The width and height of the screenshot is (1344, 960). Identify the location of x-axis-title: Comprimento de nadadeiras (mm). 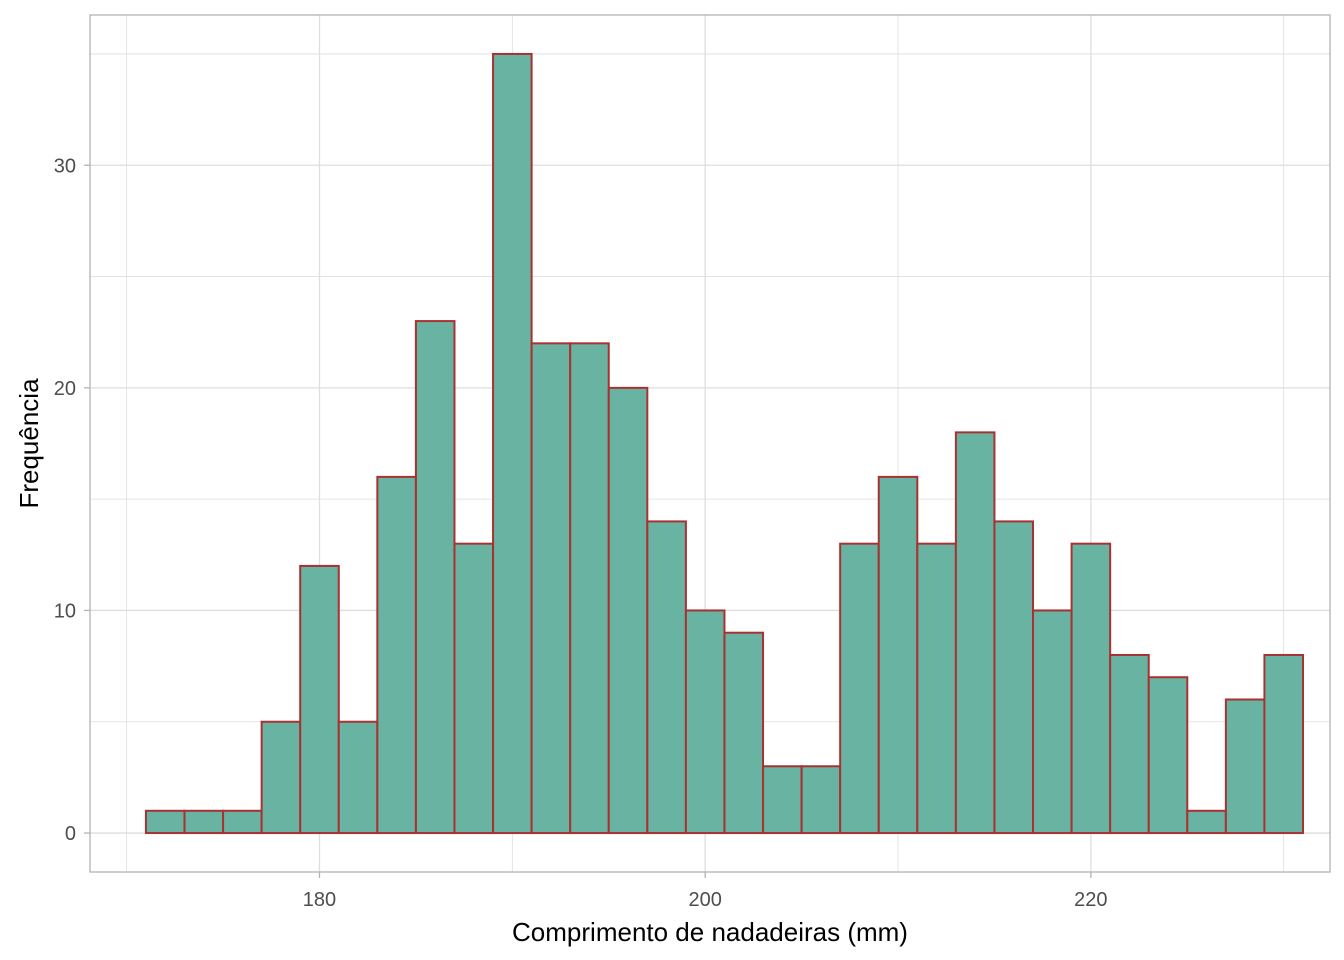
(710, 932).